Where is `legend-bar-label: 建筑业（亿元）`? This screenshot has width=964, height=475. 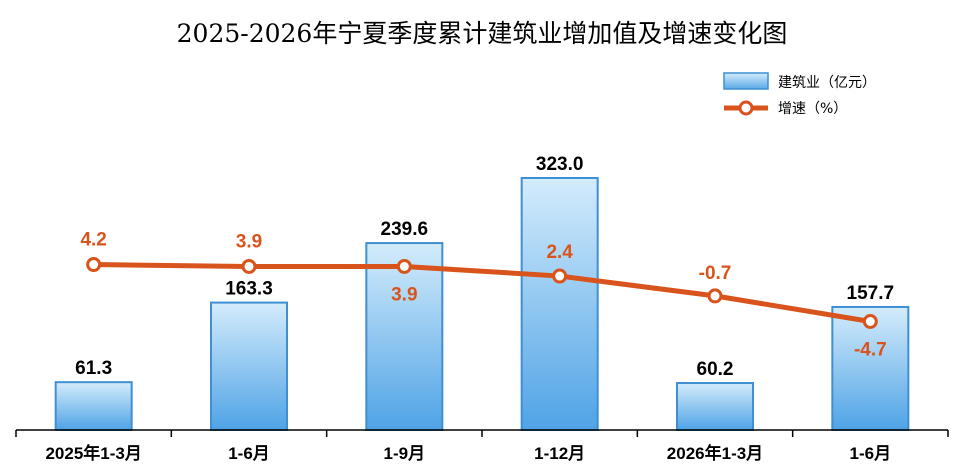 legend-bar-label: 建筑业（亿元） is located at coordinates (827, 83).